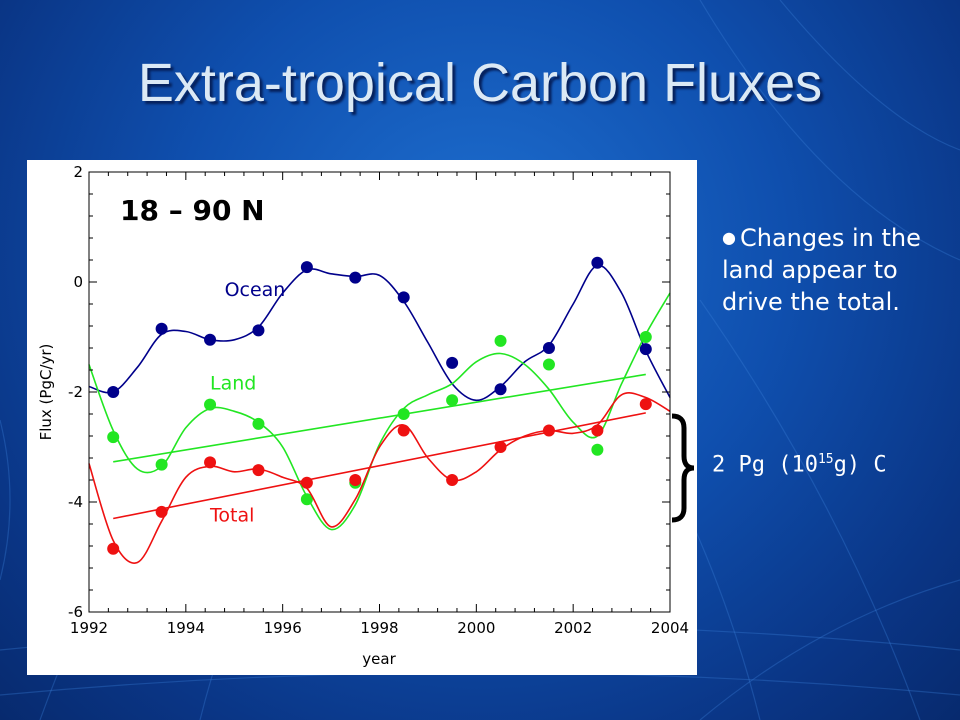 This screenshot has width=960, height=720. What do you see at coordinates (825, 459) in the screenshot?
I see `bracket-label-exponent: 15` at bounding box center [825, 459].